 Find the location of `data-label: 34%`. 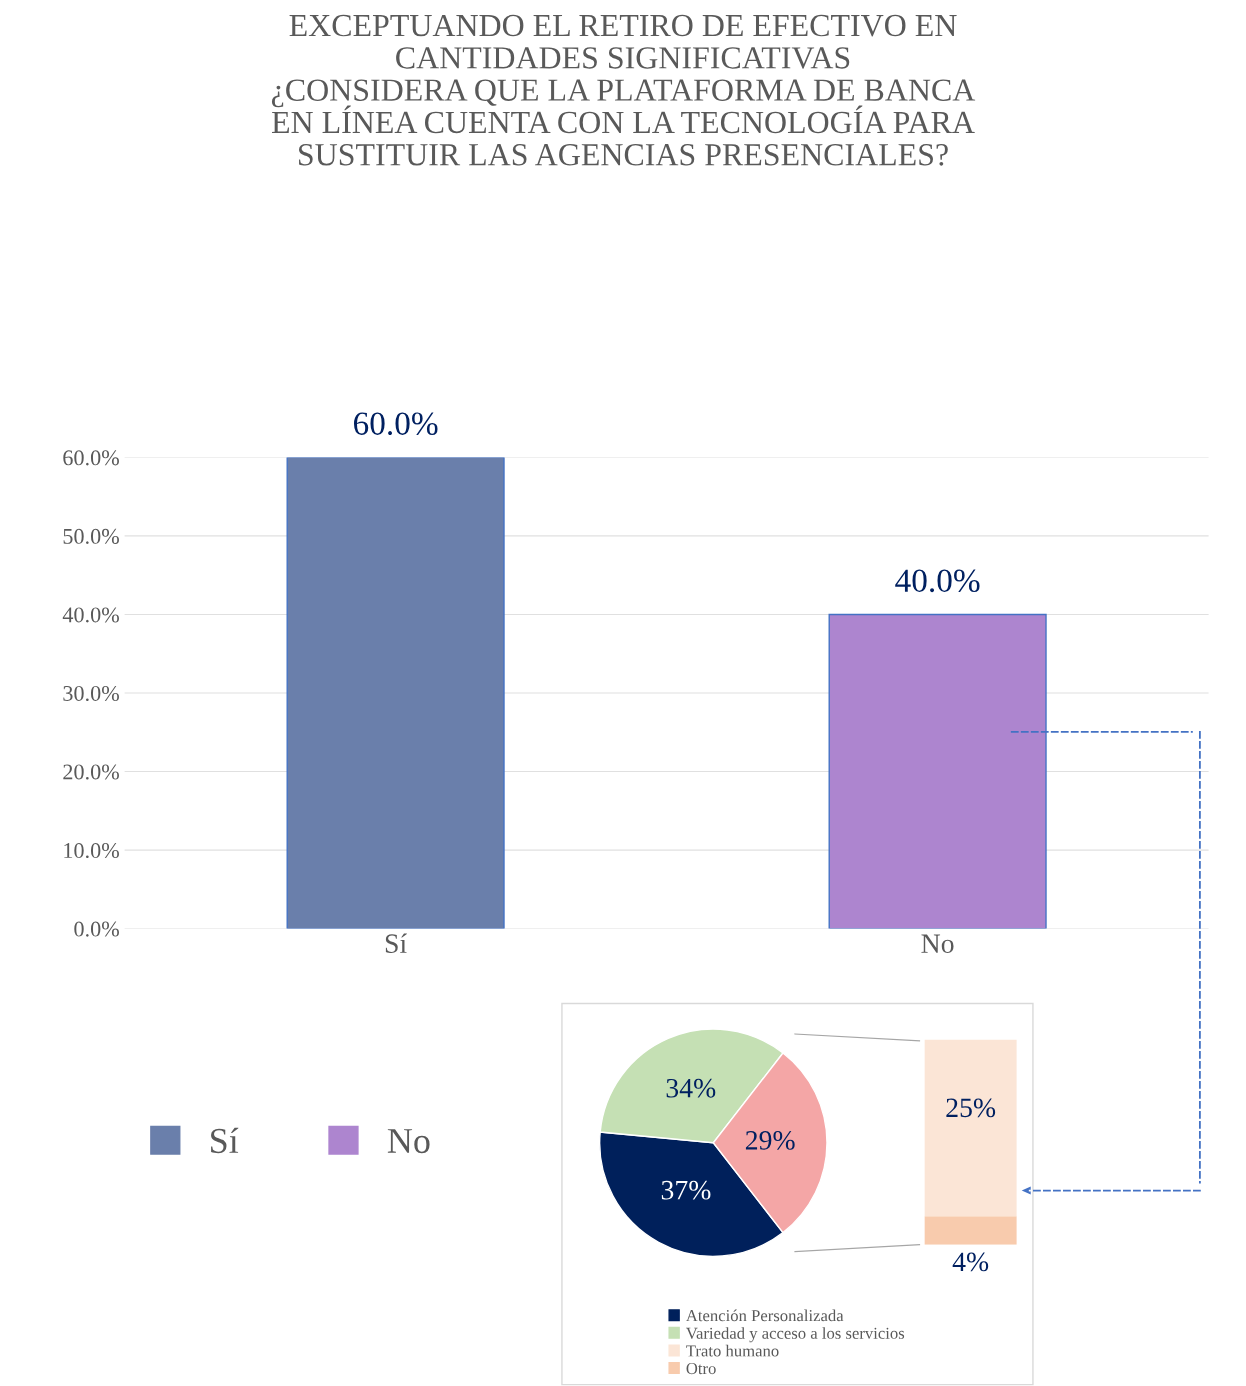

data-label: 34% is located at coordinates (691, 1088).